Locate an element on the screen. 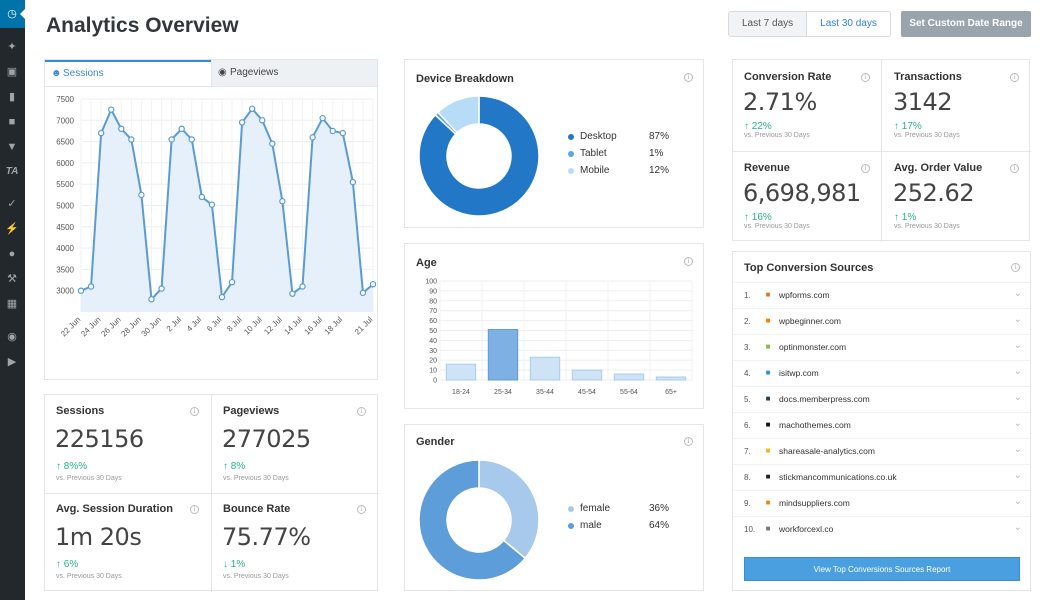  users-icon: ● is located at coordinates (12, 254).